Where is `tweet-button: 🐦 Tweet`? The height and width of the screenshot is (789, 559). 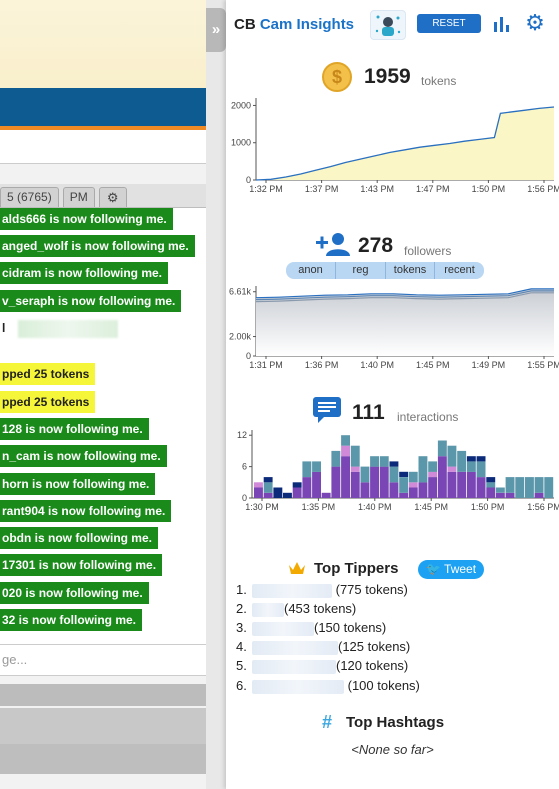
tweet-button: 🐦 Tweet is located at coordinates (451, 569).